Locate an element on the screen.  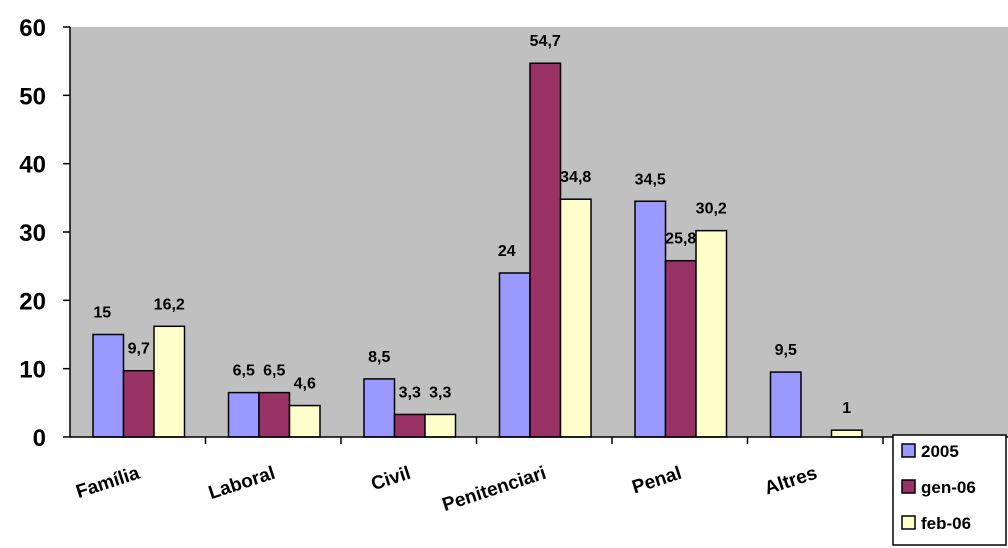
y-tick-label: 10 is located at coordinates (32, 370).